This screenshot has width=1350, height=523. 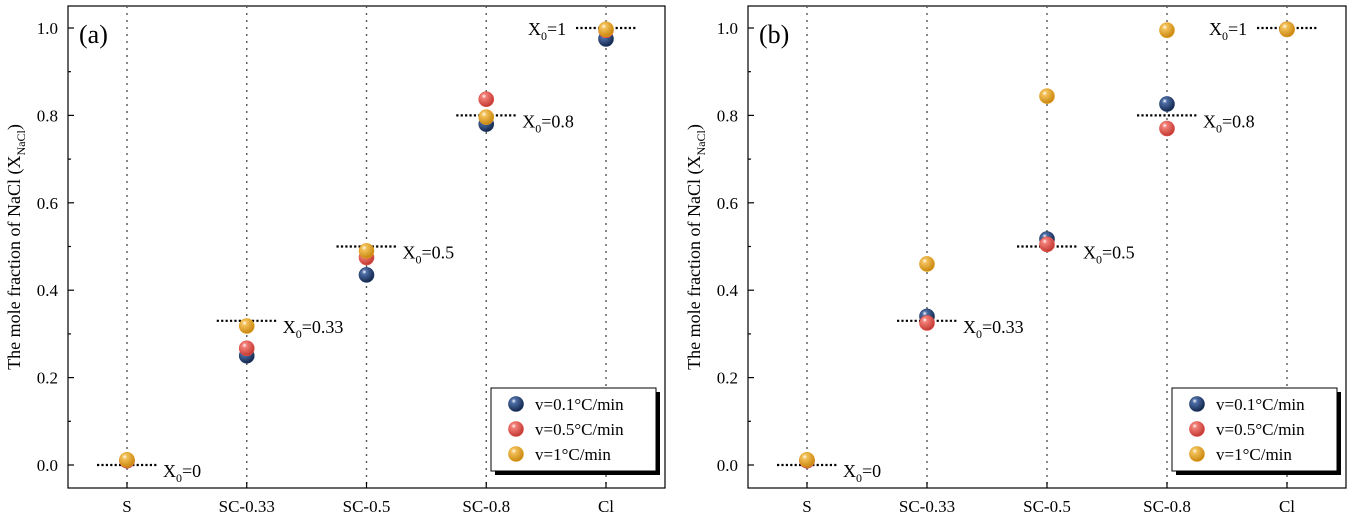 What do you see at coordinates (93, 34) in the screenshot?
I see `panel-label: (a)` at bounding box center [93, 34].